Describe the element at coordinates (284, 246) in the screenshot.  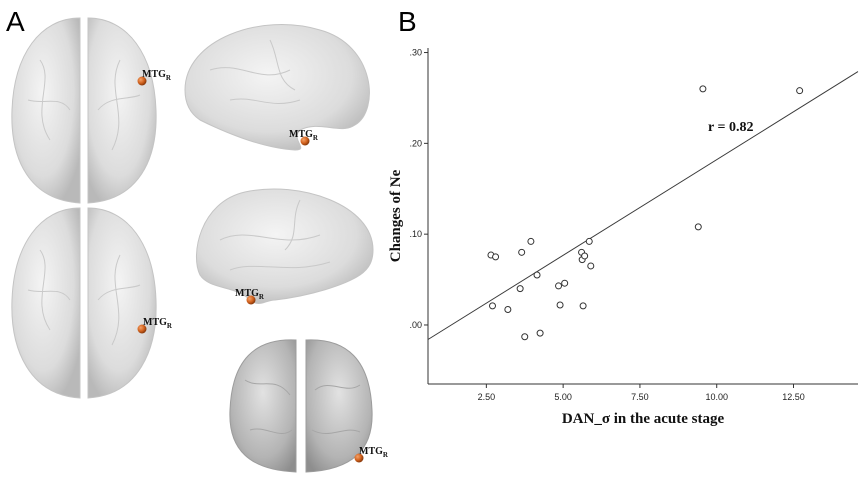
I see `brain-medial-view: MTGR` at that location.